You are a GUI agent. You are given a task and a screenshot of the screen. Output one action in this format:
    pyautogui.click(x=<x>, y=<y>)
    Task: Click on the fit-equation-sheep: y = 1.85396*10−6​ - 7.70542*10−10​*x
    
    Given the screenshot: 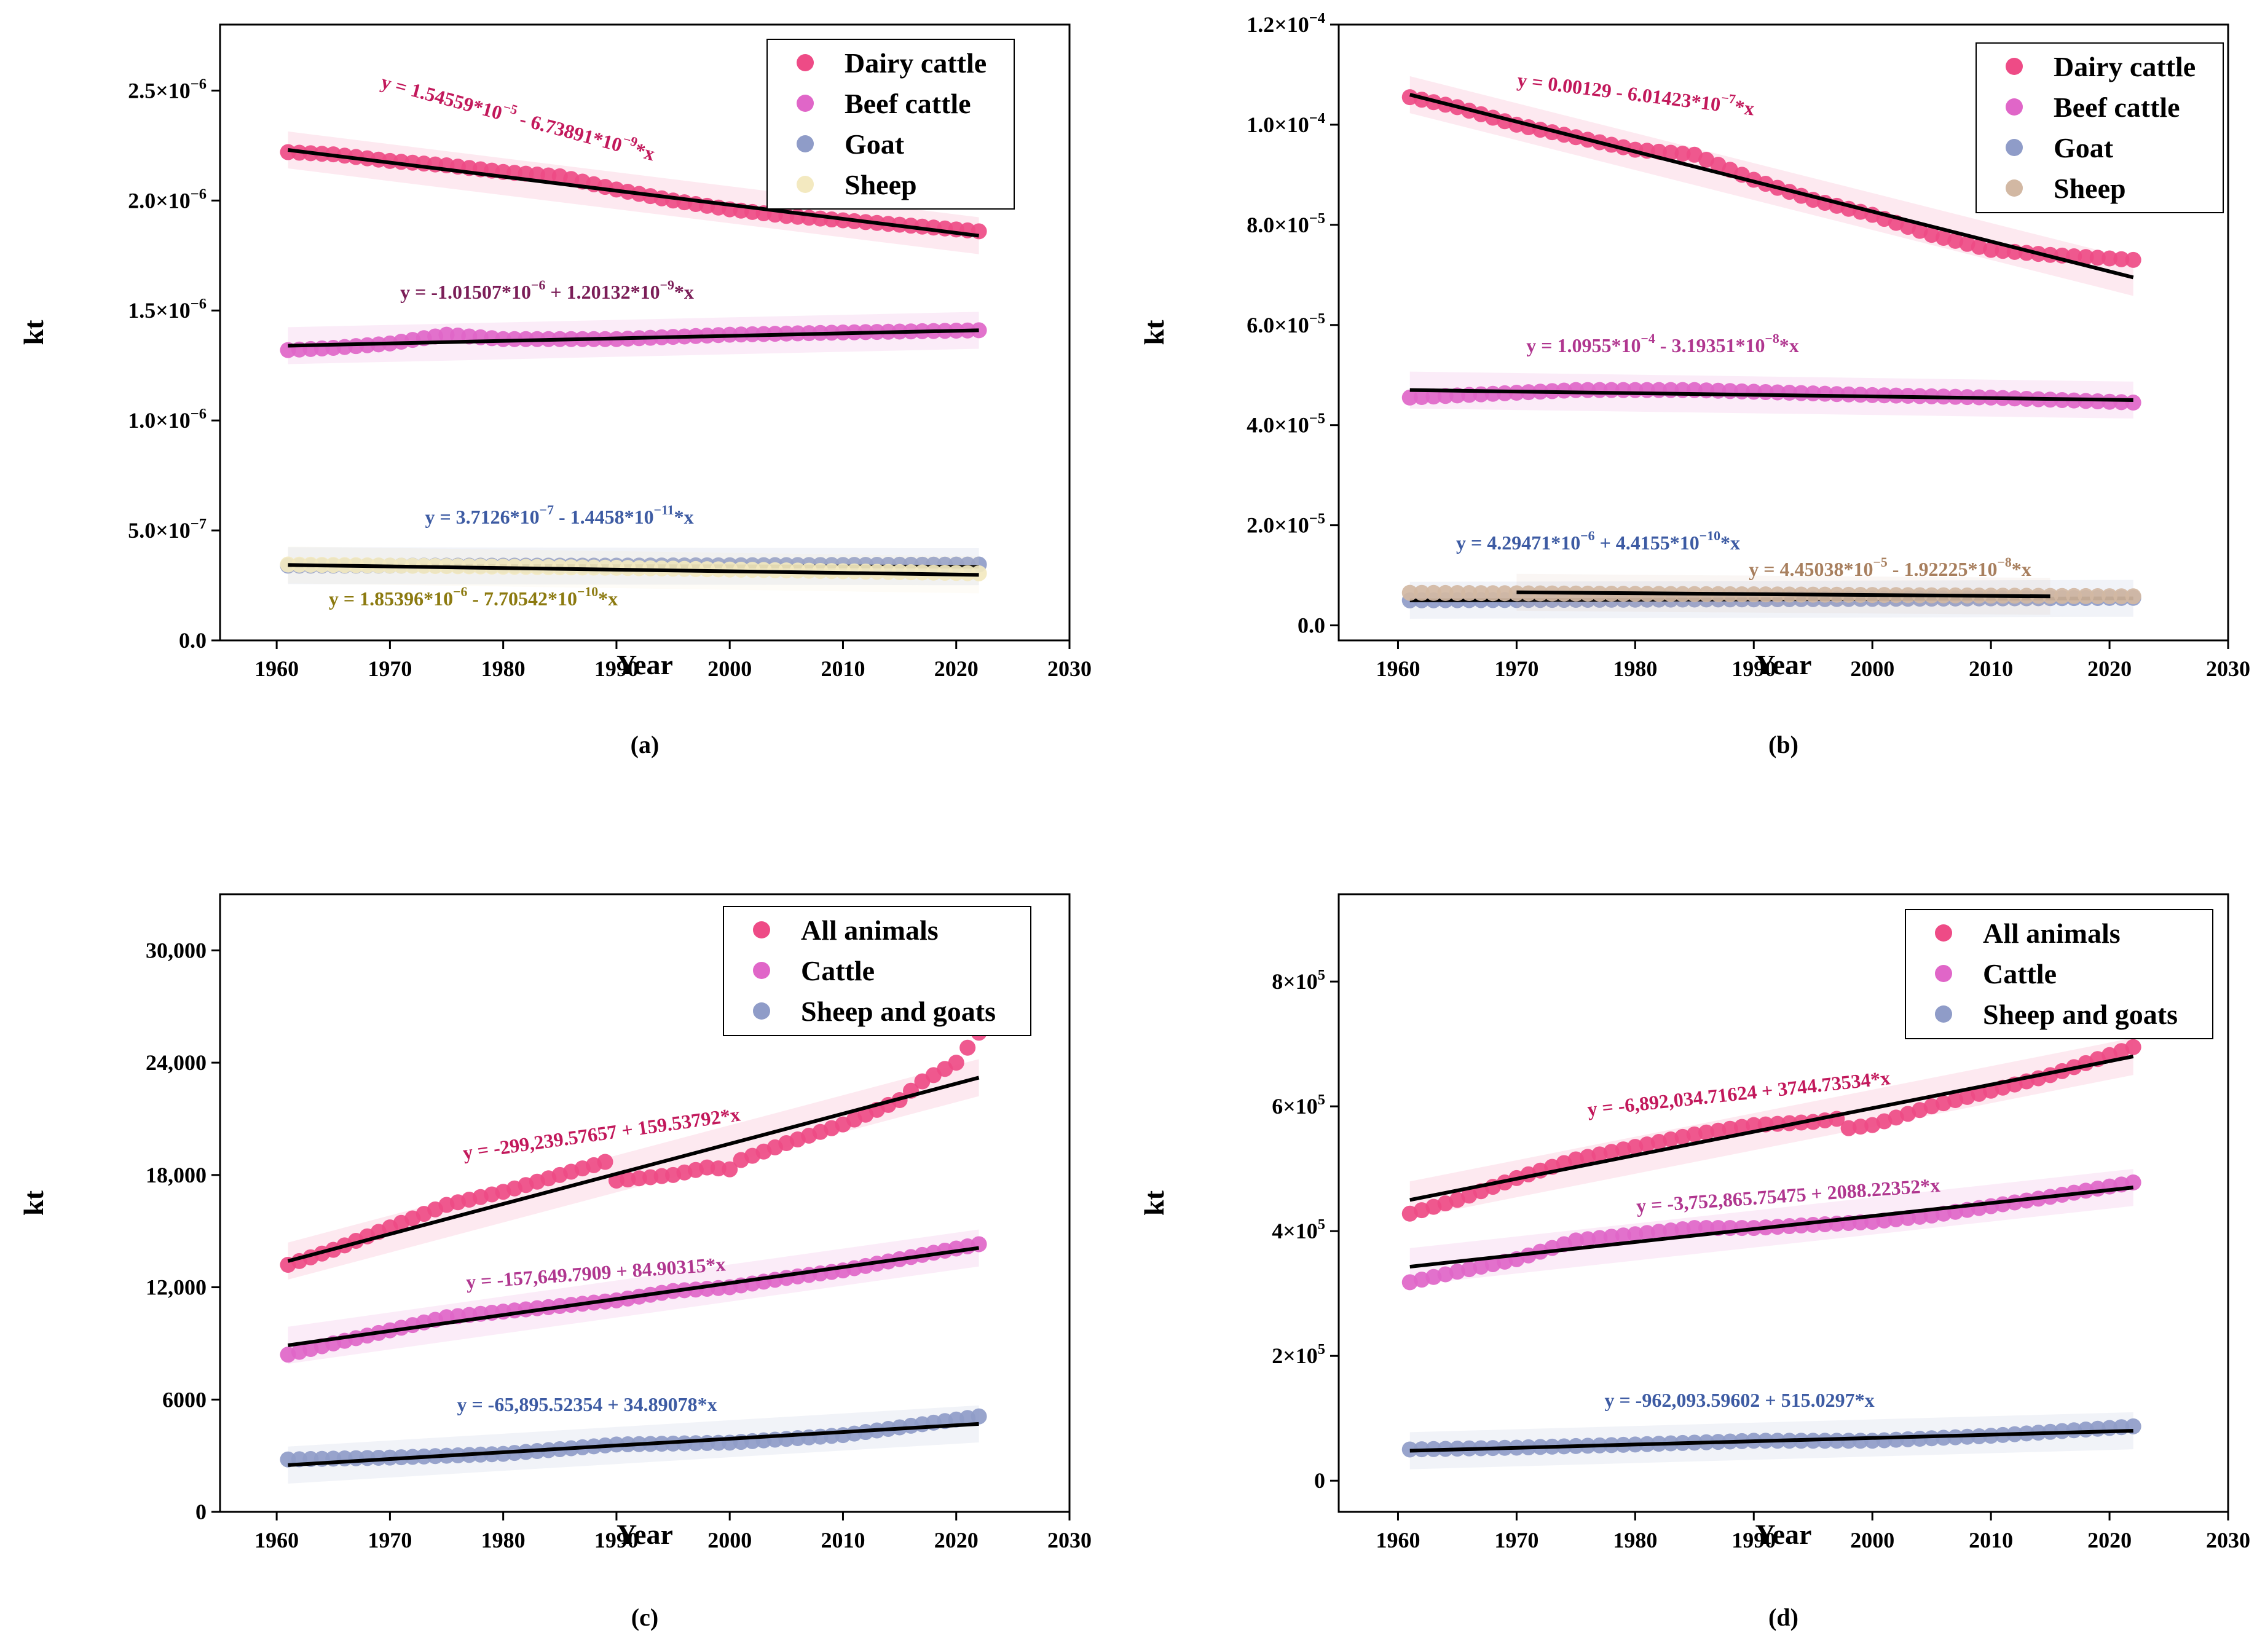 What is the action you would take?
    pyautogui.click(x=473, y=597)
    